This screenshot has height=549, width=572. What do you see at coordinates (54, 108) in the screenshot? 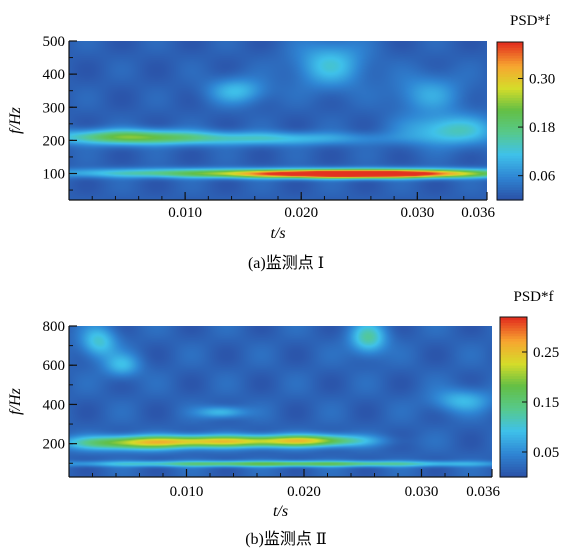
I see `y-tick-label: 300` at bounding box center [54, 108].